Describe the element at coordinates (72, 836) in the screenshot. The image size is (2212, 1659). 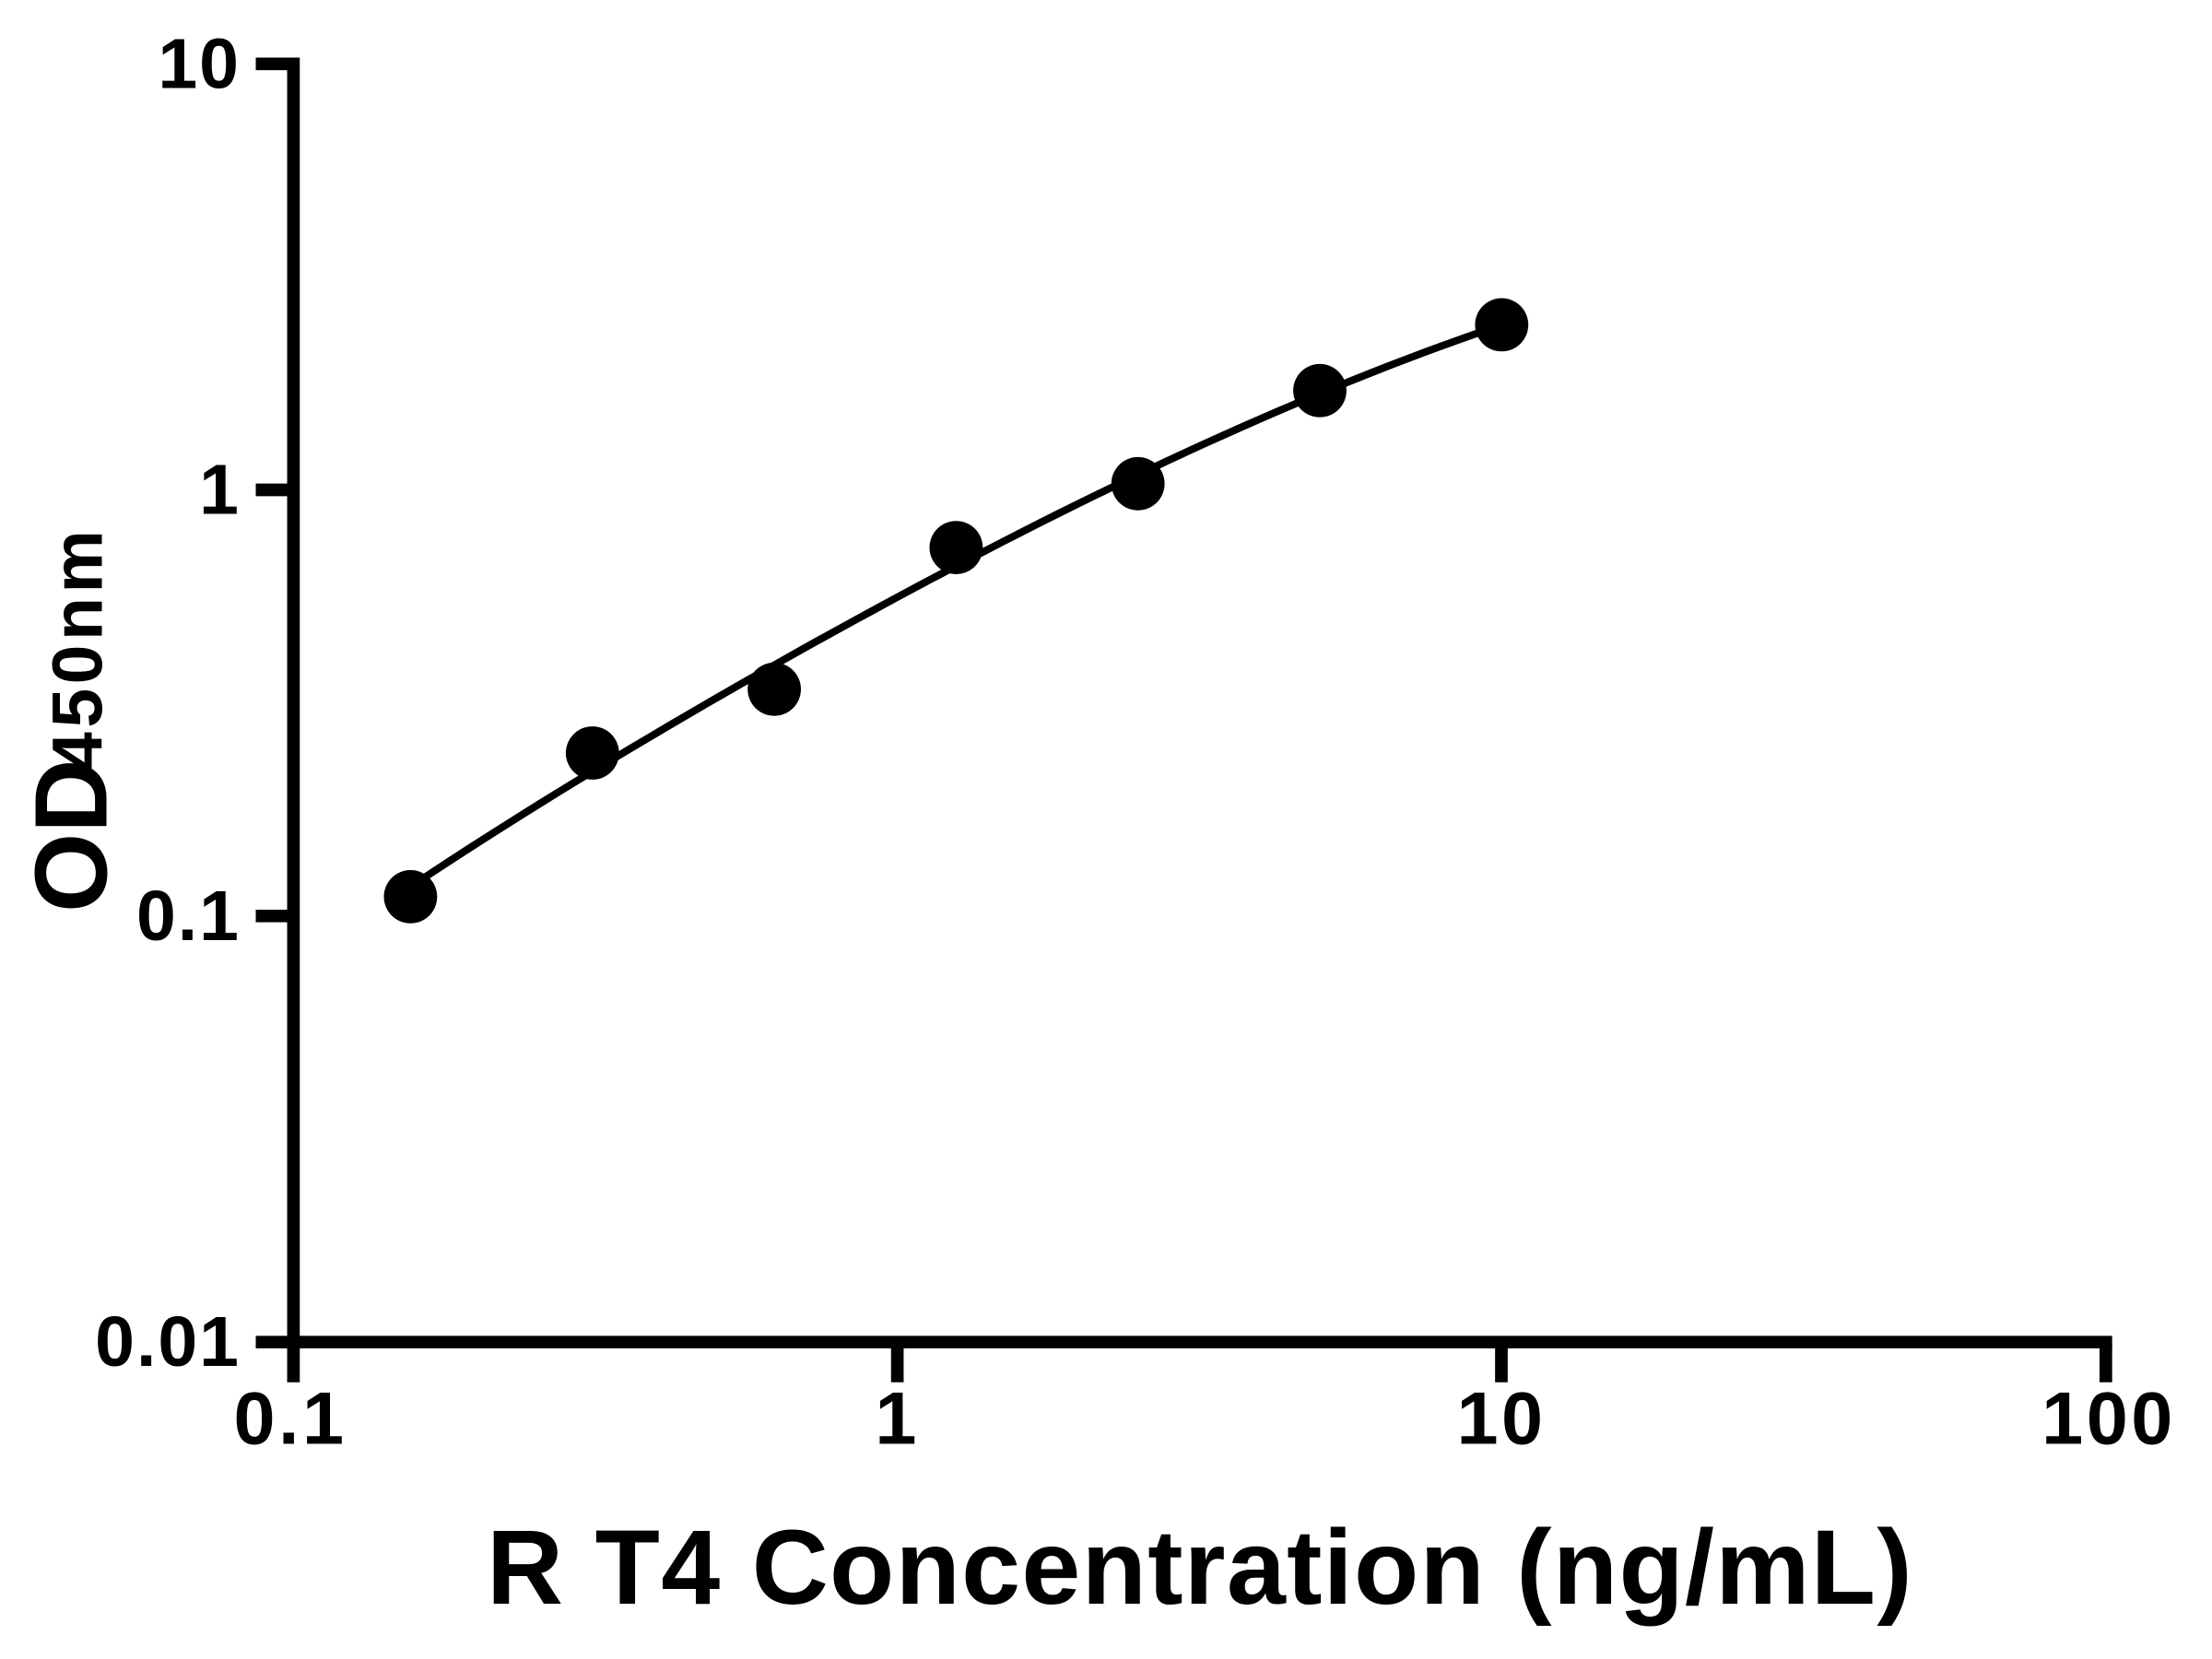
I see `svg-text: OD` at that location.